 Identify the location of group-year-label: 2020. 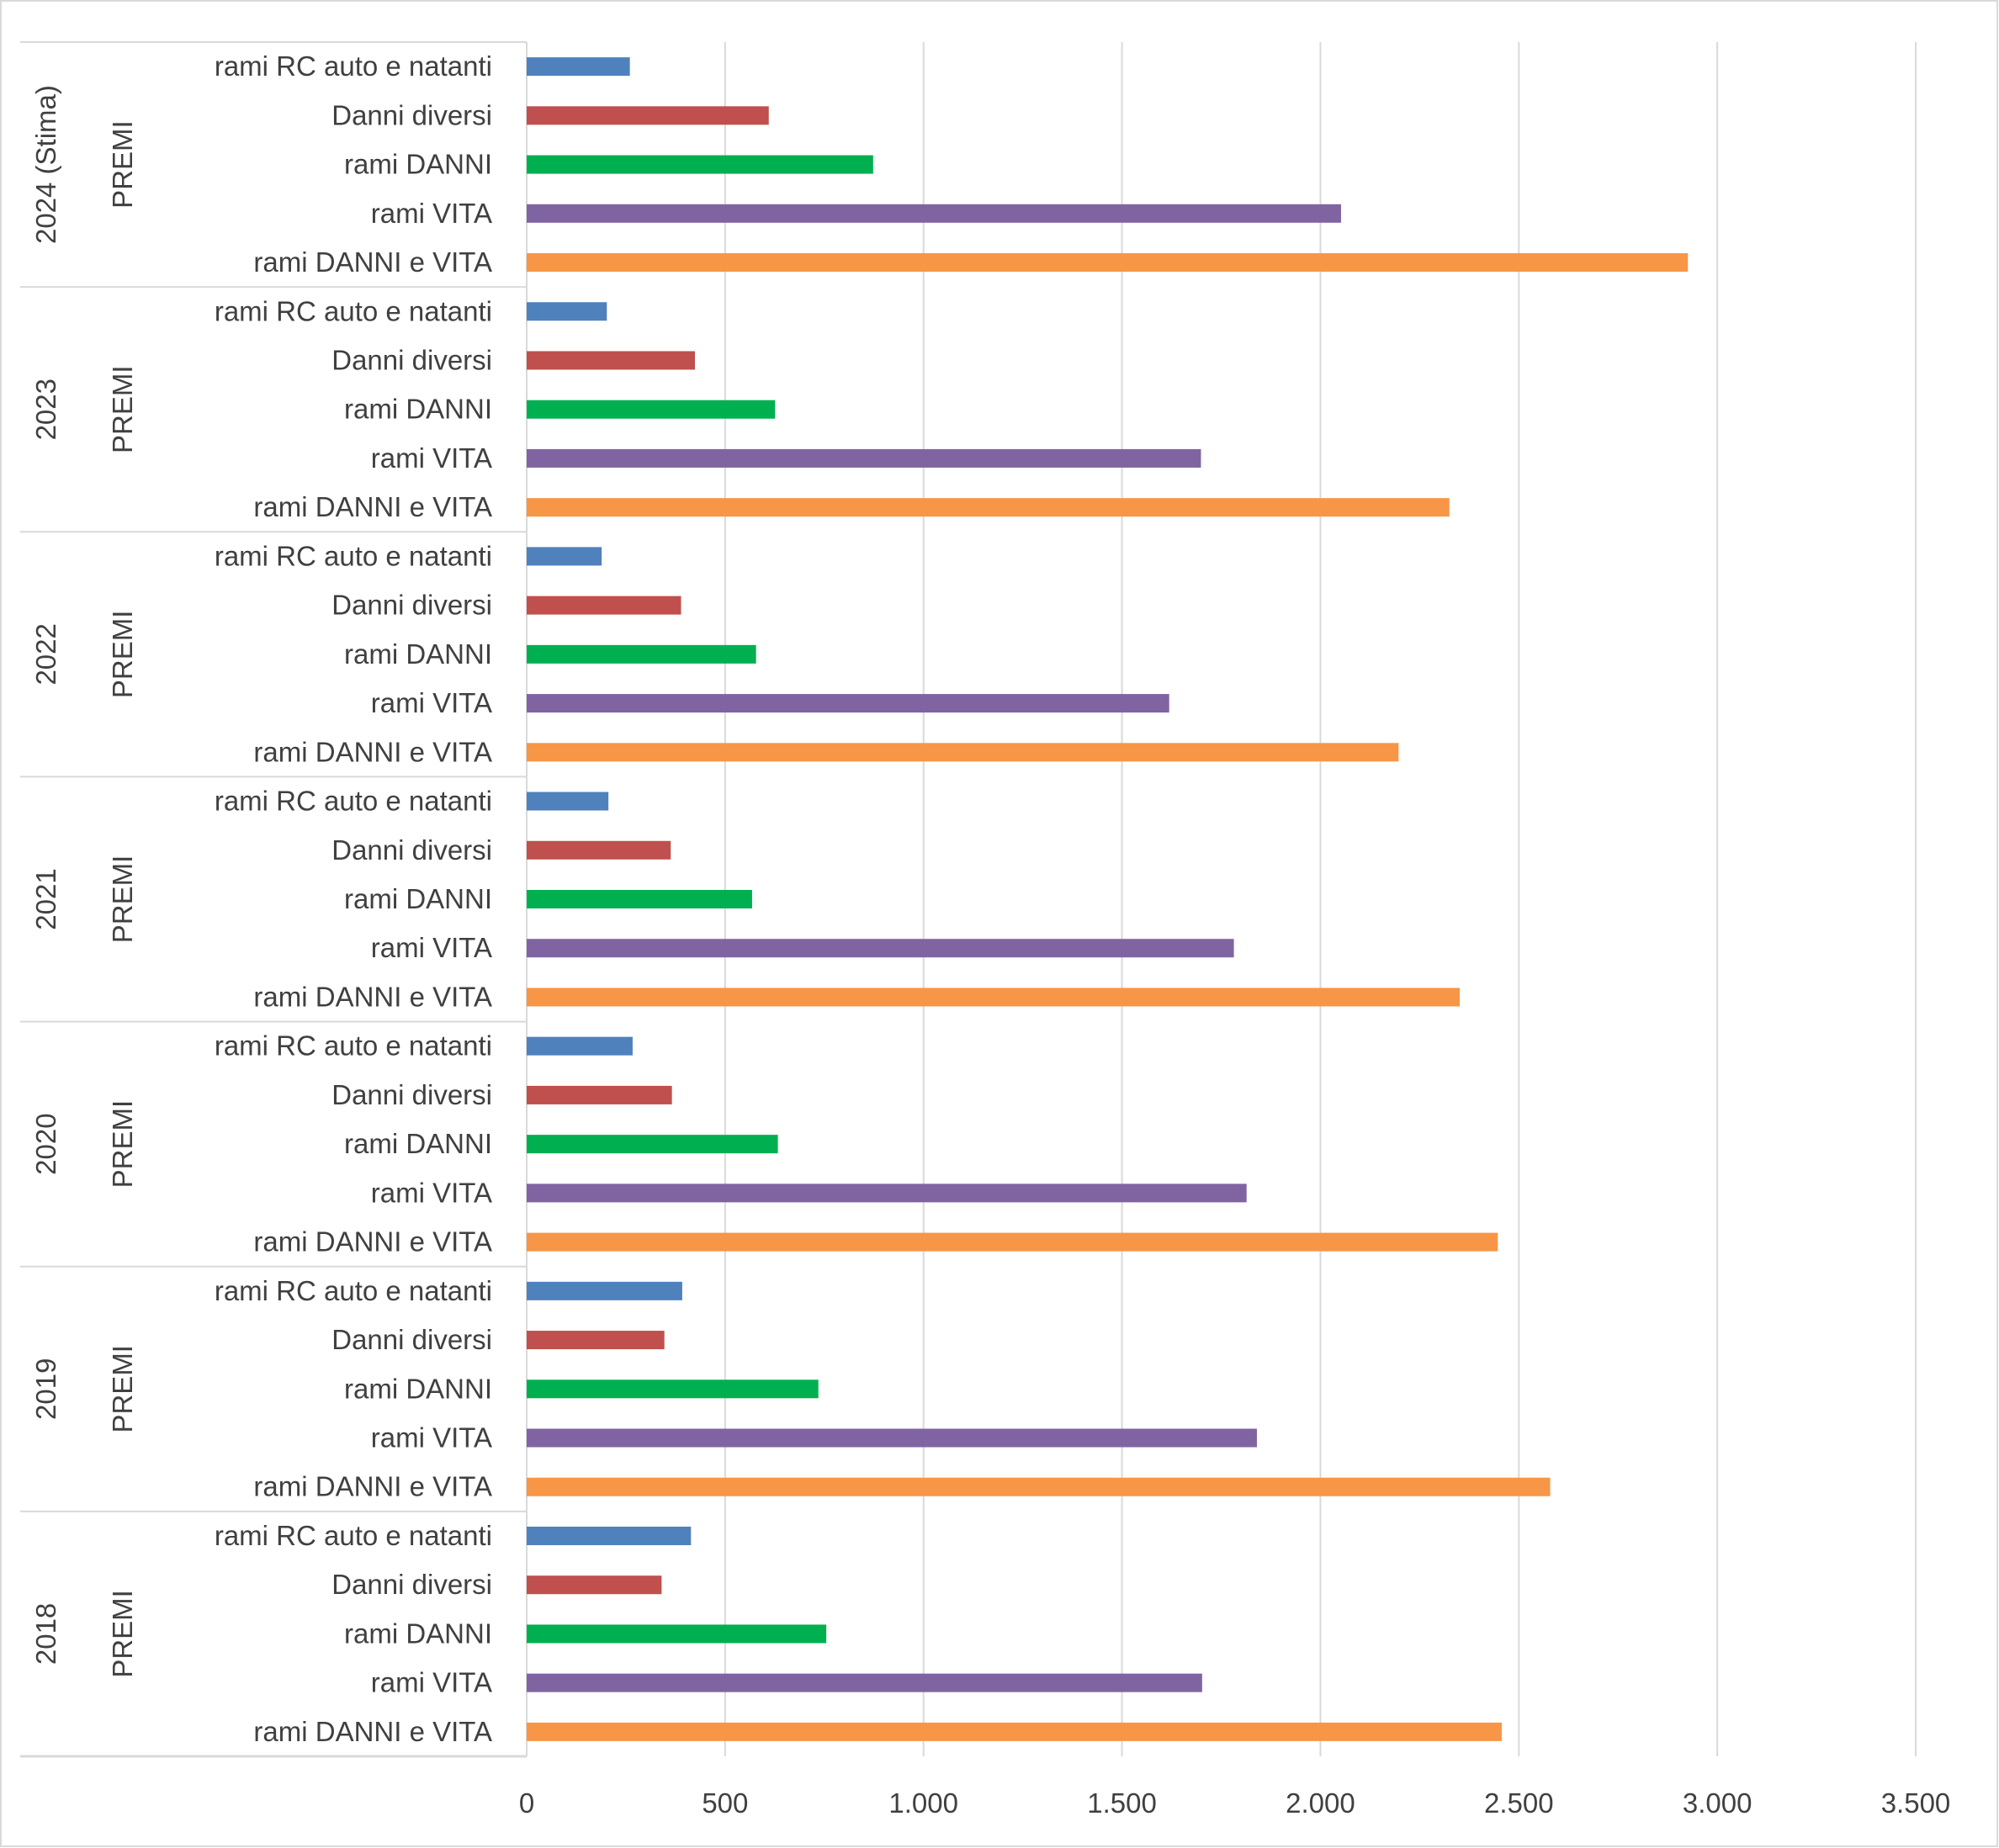
(46, 1143).